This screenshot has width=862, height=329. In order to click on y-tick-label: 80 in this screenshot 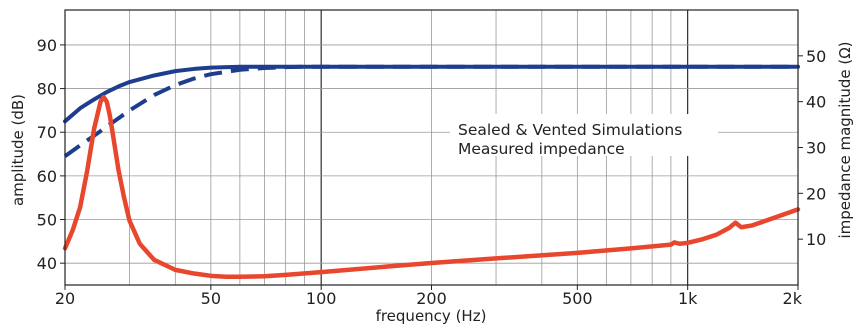, I will do `click(47, 89)`.